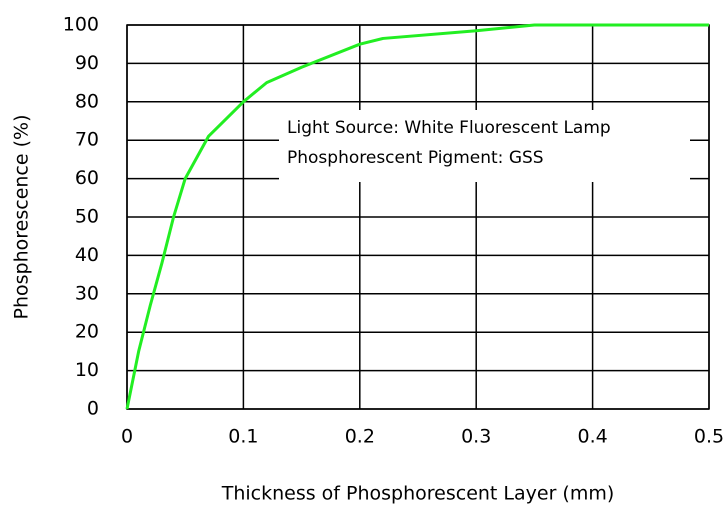 The height and width of the screenshot is (514, 726). Describe the element at coordinates (87, 370) in the screenshot. I see `y-tick-label: 10` at that location.